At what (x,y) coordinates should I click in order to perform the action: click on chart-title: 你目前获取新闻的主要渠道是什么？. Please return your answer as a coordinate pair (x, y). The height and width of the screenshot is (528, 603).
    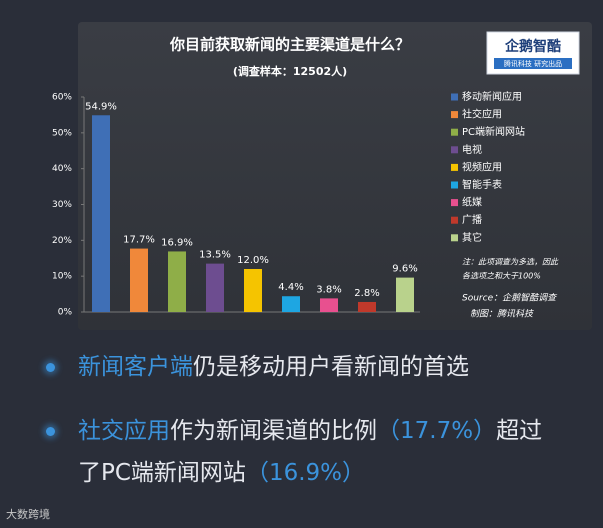
    Looking at the image, I should click on (289, 45).